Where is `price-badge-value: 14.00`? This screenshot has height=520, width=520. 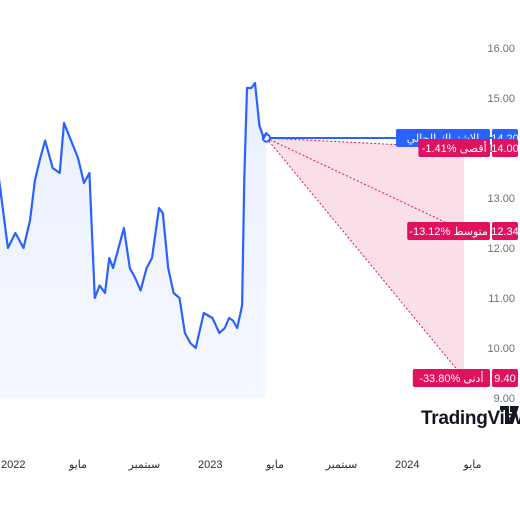 price-badge-value: 14.00 is located at coordinates (505, 149).